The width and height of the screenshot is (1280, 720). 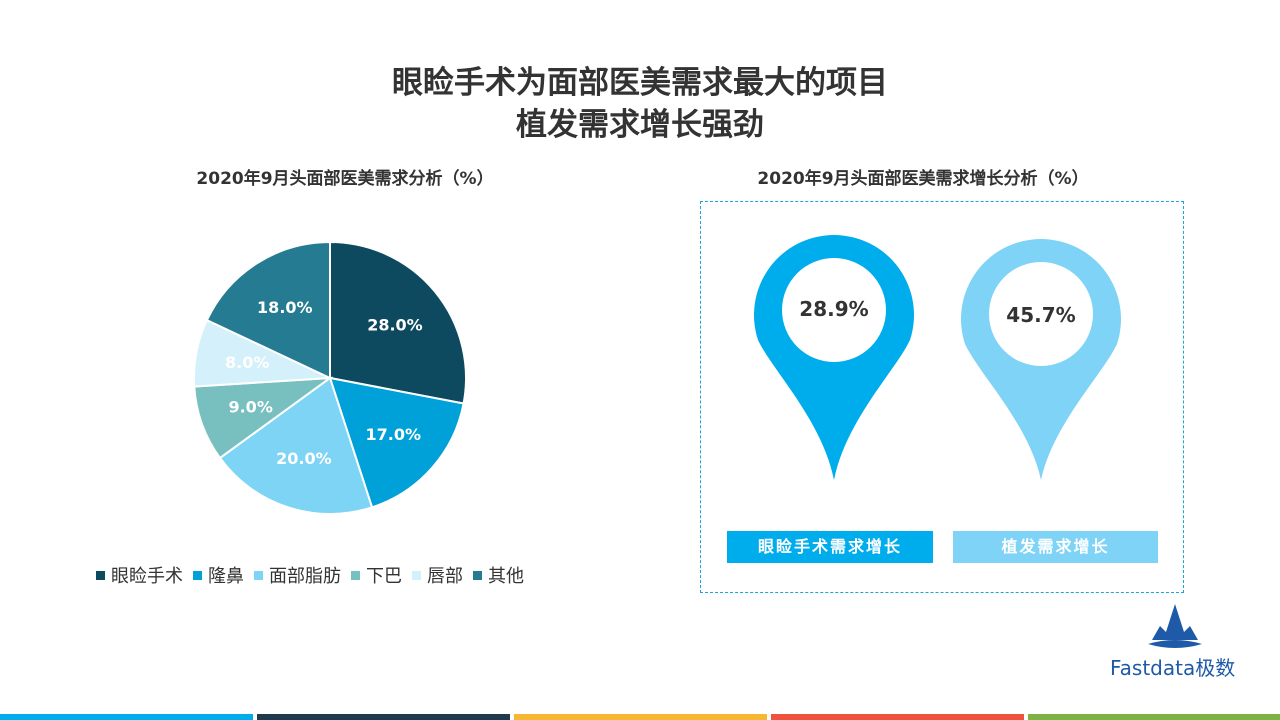 What do you see at coordinates (830, 547) in the screenshot?
I see `pin-label-eyelid: 眼睑手术需求增长` at bounding box center [830, 547].